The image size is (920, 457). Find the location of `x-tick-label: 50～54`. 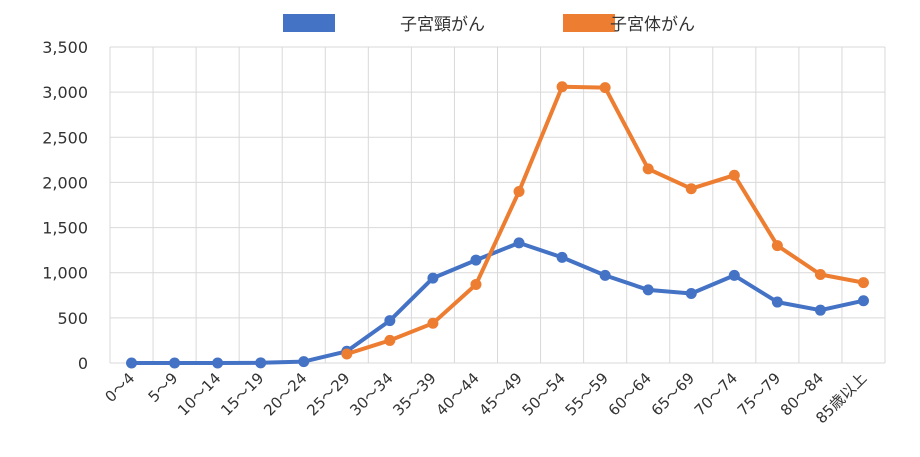

x-tick-label: 50～54 is located at coordinates (544, 394).